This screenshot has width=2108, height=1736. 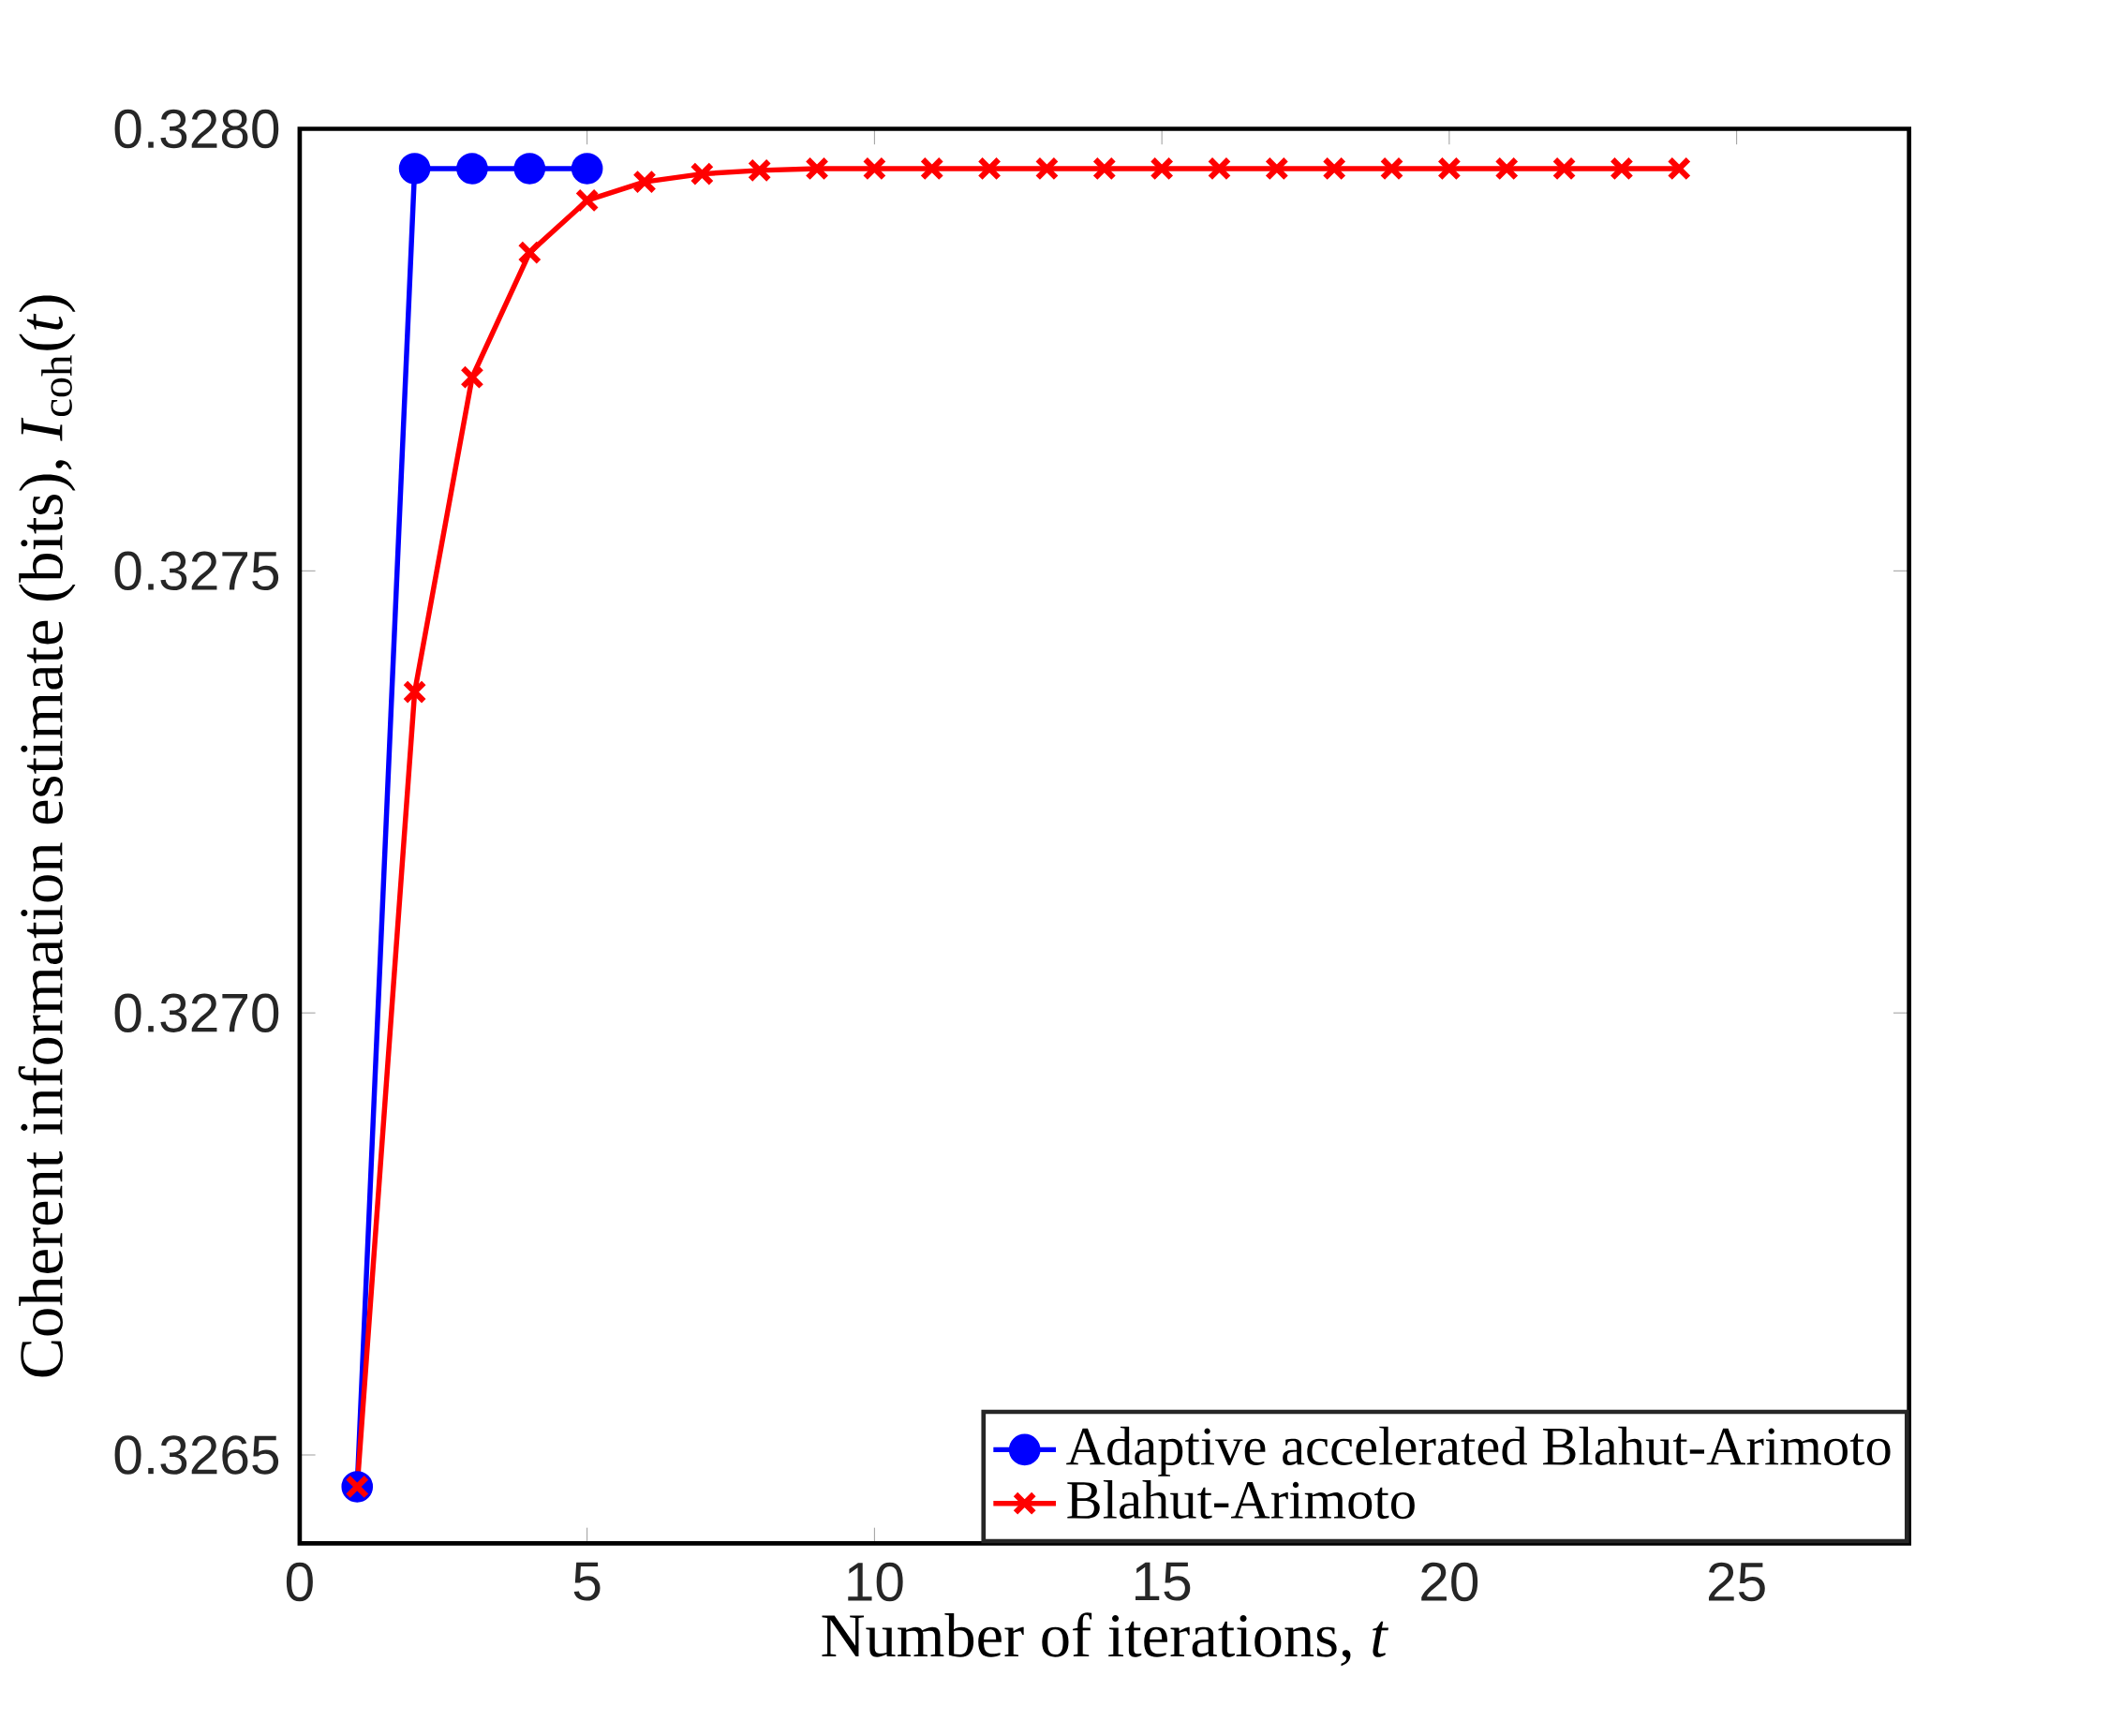 I want to click on y-tick-label: 0.3270, so click(x=196, y=1012).